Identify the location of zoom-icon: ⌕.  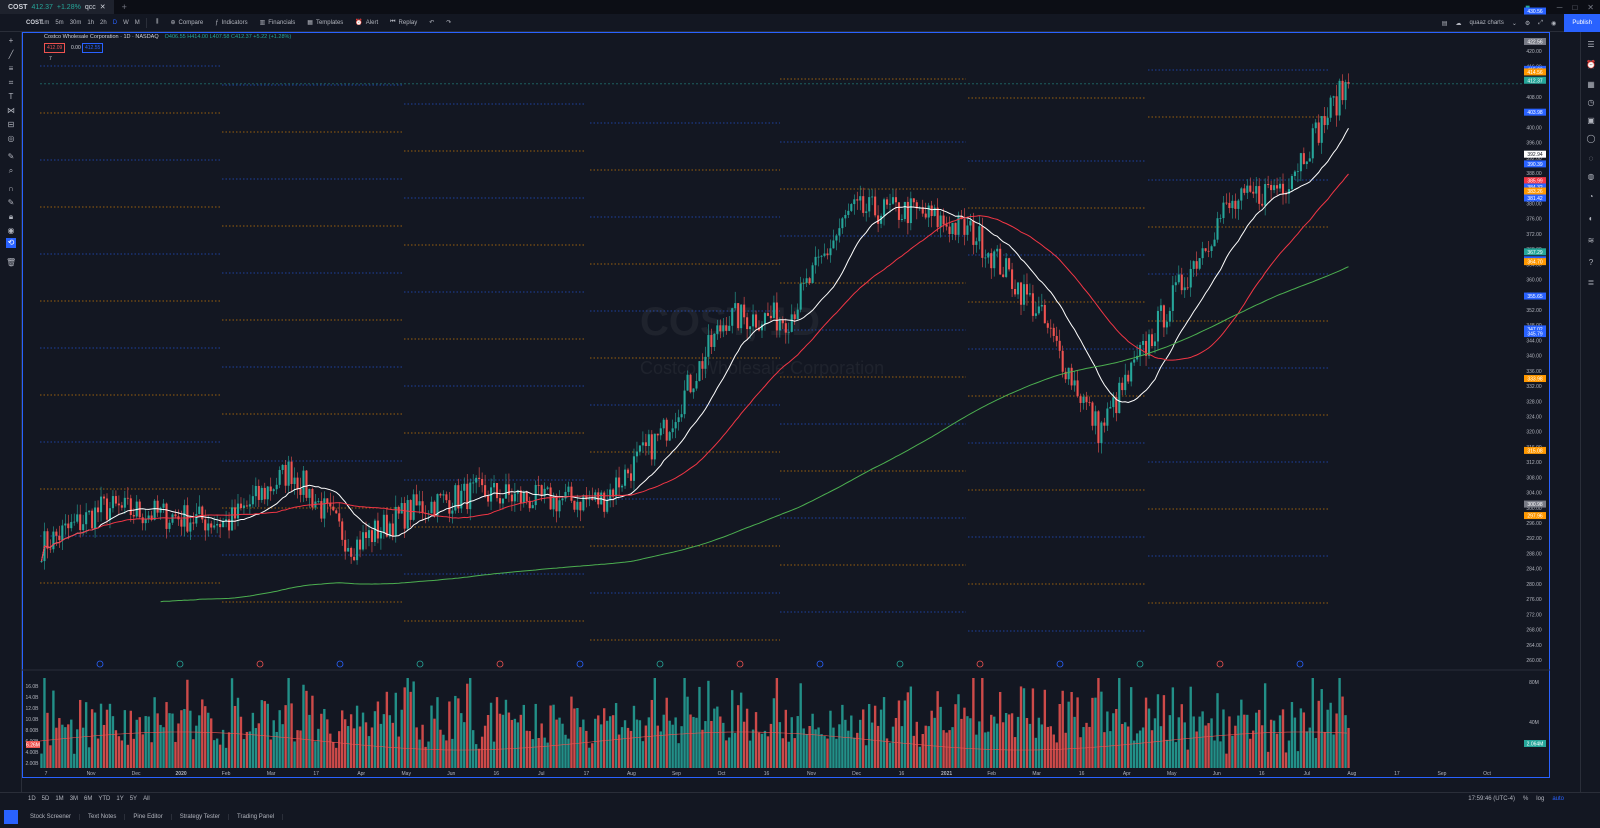
(11, 170).